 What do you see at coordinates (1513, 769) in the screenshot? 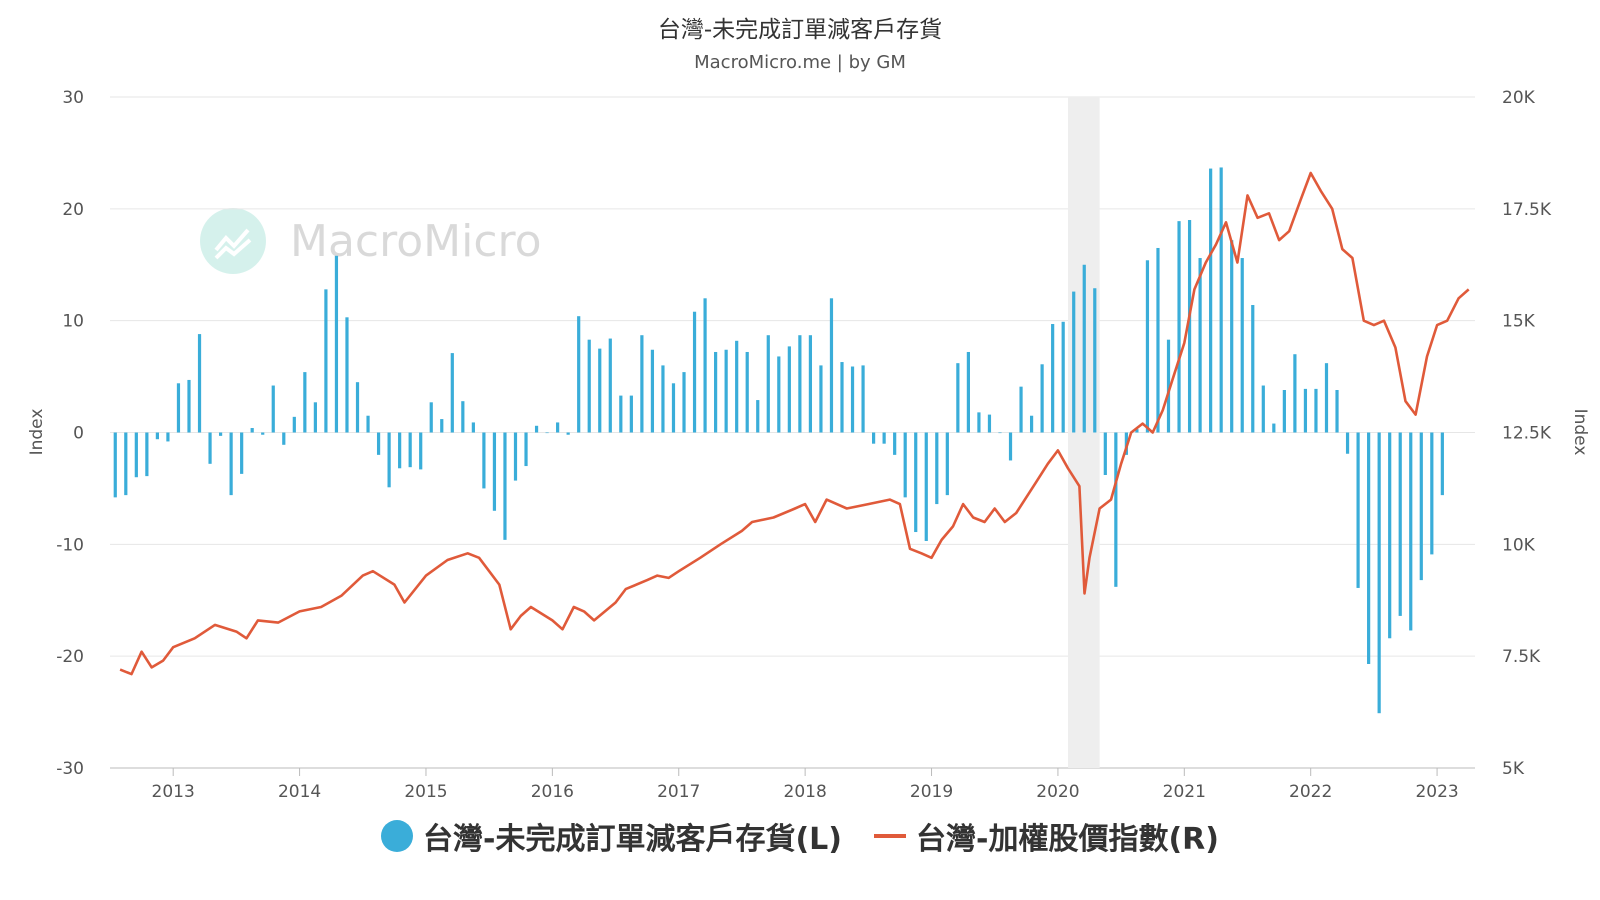
I see `right-tick-label: 5K` at bounding box center [1513, 769].